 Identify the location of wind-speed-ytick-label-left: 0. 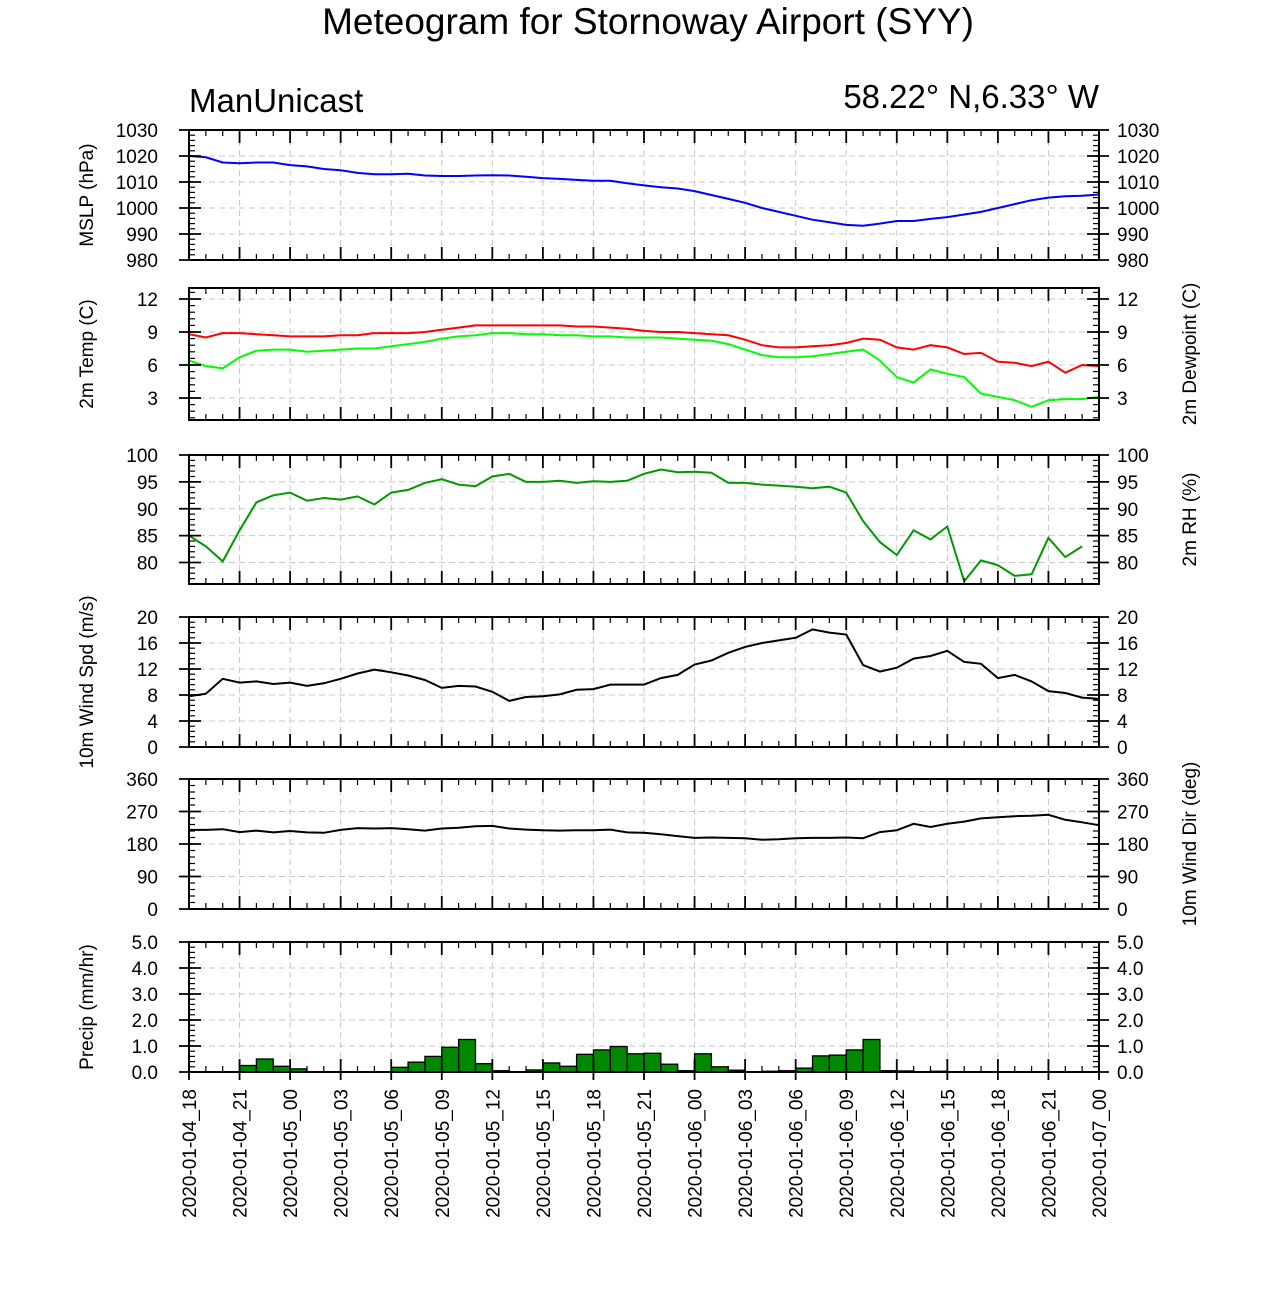
(152, 748).